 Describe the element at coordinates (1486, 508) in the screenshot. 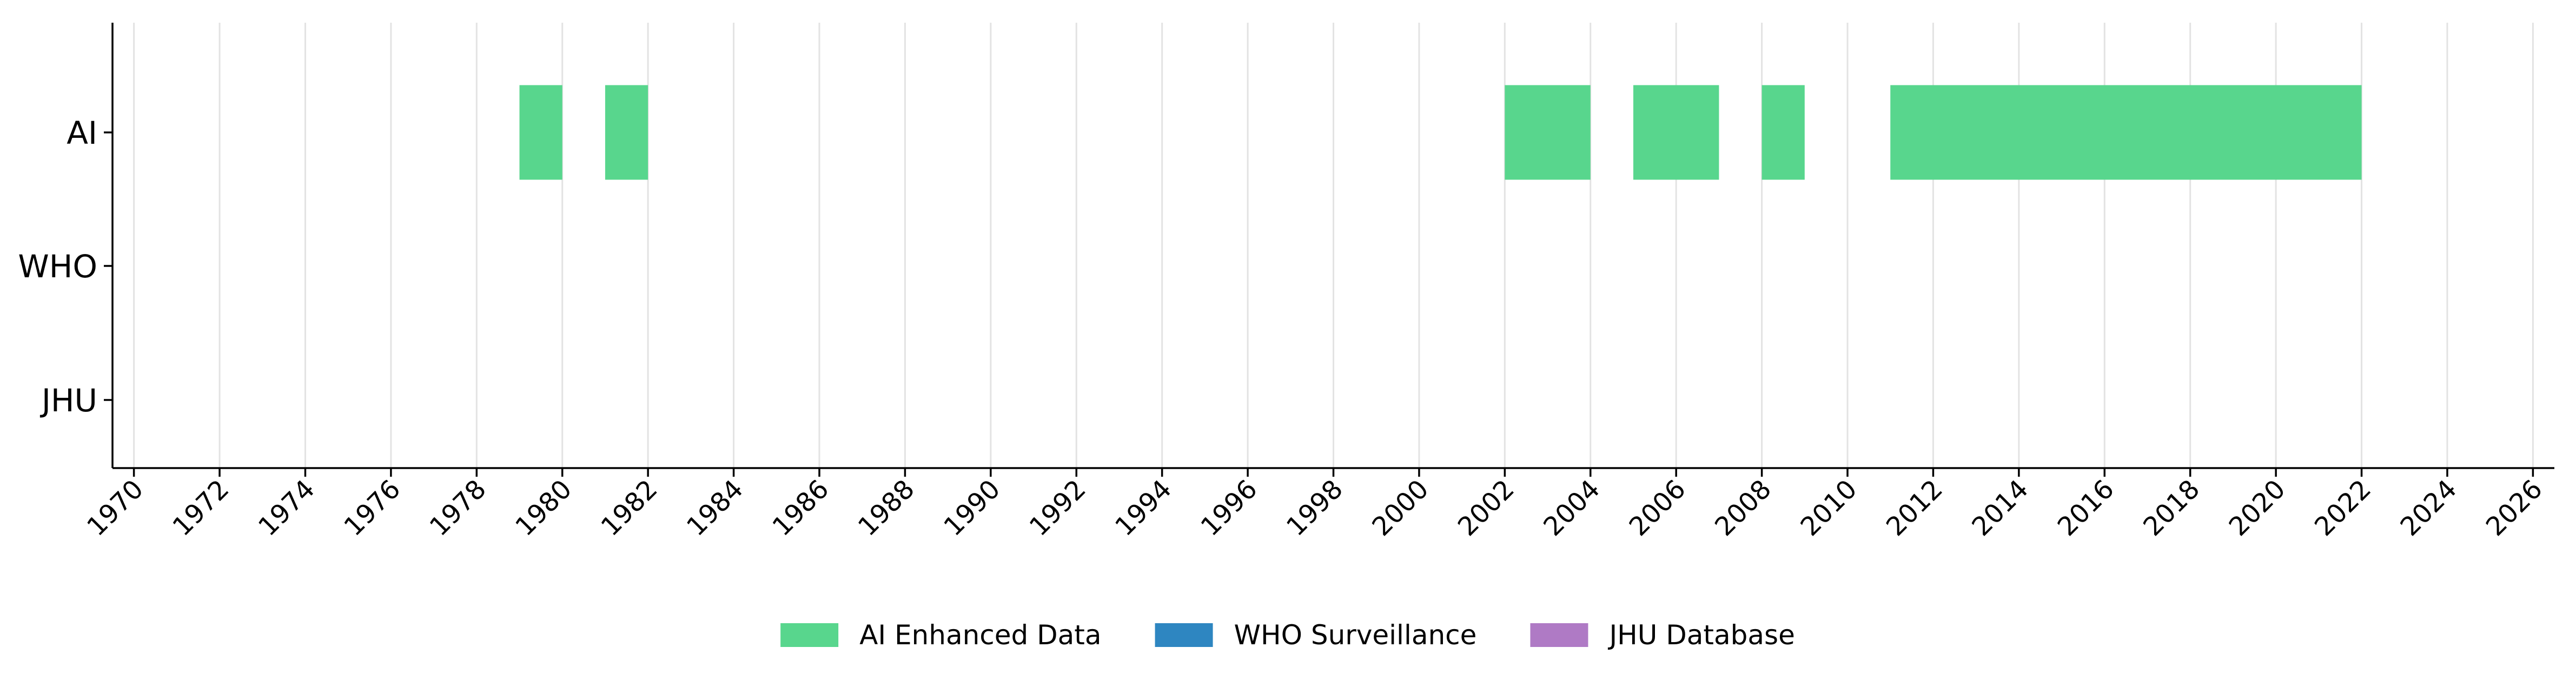

I see `x-tick-label-2002: 2002` at that location.